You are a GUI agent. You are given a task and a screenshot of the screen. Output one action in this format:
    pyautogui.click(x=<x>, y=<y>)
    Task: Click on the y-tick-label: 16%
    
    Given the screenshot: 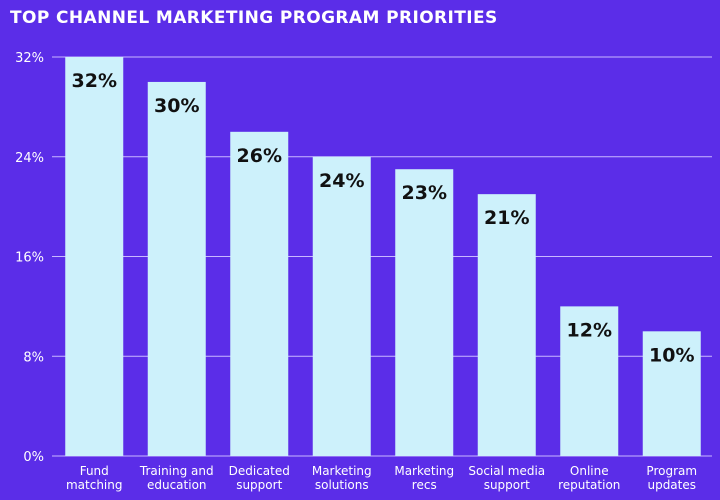 What is the action you would take?
    pyautogui.click(x=29, y=258)
    